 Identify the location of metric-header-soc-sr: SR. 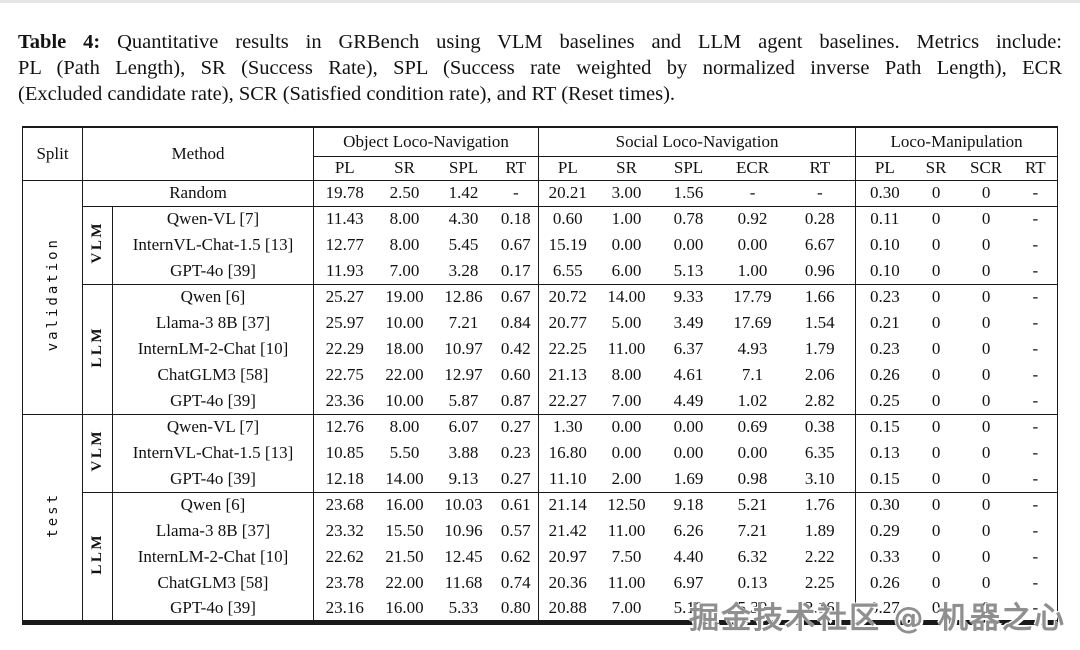
(626, 168).